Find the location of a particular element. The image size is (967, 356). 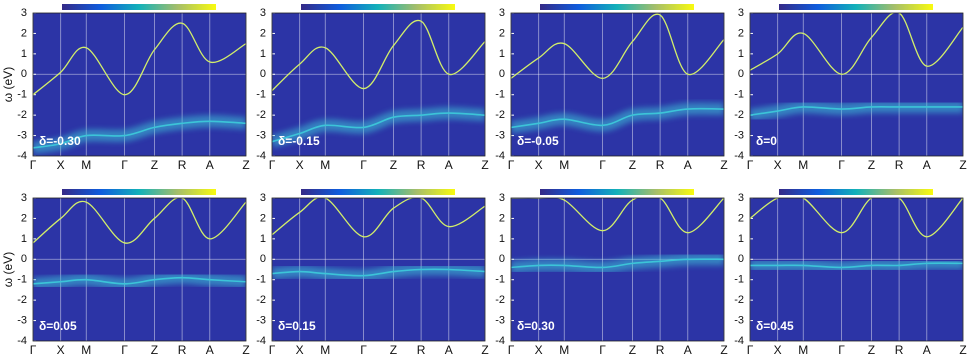

panel: Γ X M Γ Z R A Z -4 -3 -2 -1 0 1 2 3 δ=-0.30 ω (eV) is located at coordinates (125, 88).